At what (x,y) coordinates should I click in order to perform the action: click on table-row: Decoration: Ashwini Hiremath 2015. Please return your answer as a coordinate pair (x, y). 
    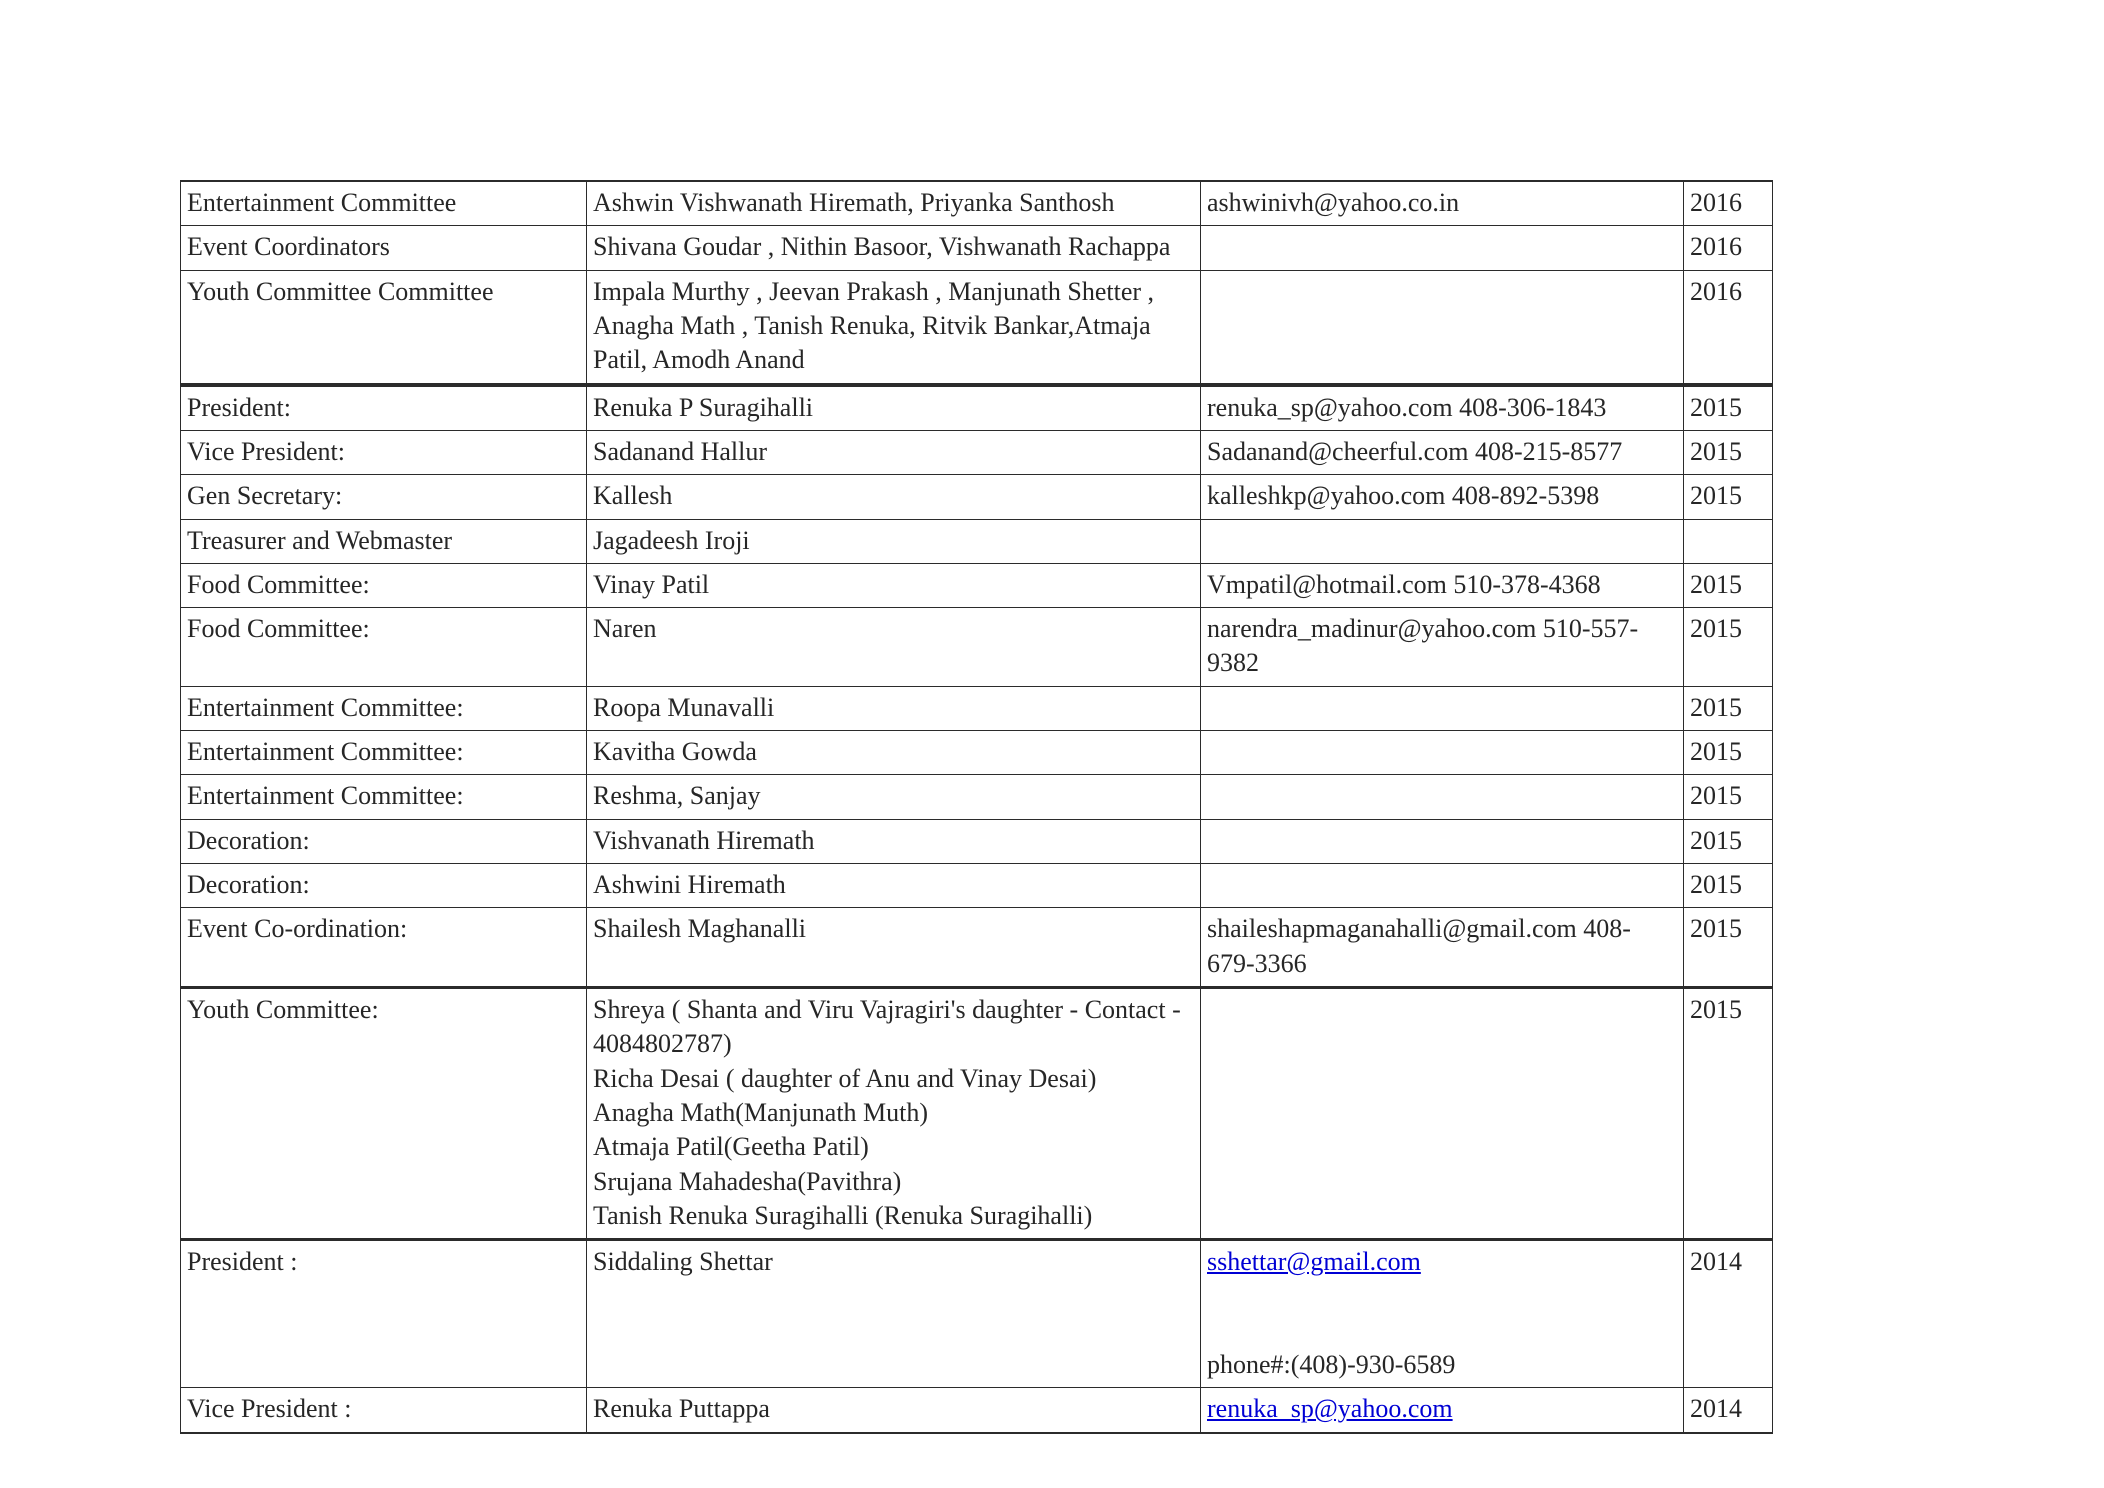
    Looking at the image, I should click on (976, 885).